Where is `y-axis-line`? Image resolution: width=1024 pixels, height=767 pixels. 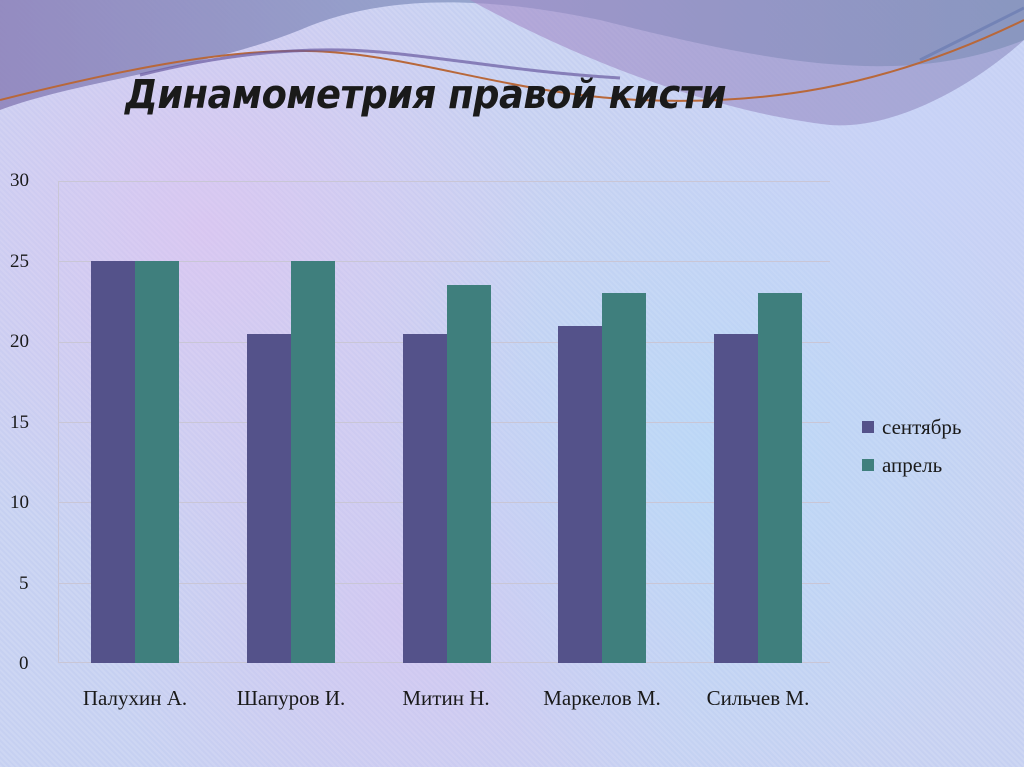
y-axis-line is located at coordinates (58, 422).